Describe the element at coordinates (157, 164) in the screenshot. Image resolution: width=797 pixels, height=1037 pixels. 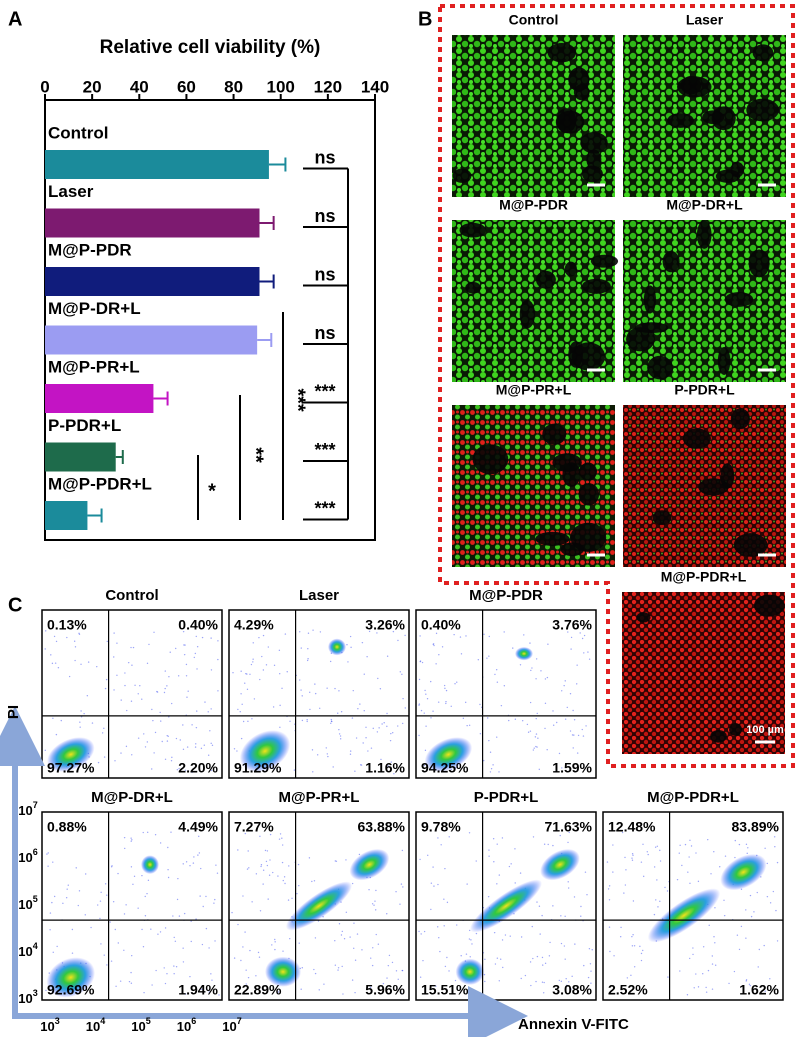
I see `bar` at that location.